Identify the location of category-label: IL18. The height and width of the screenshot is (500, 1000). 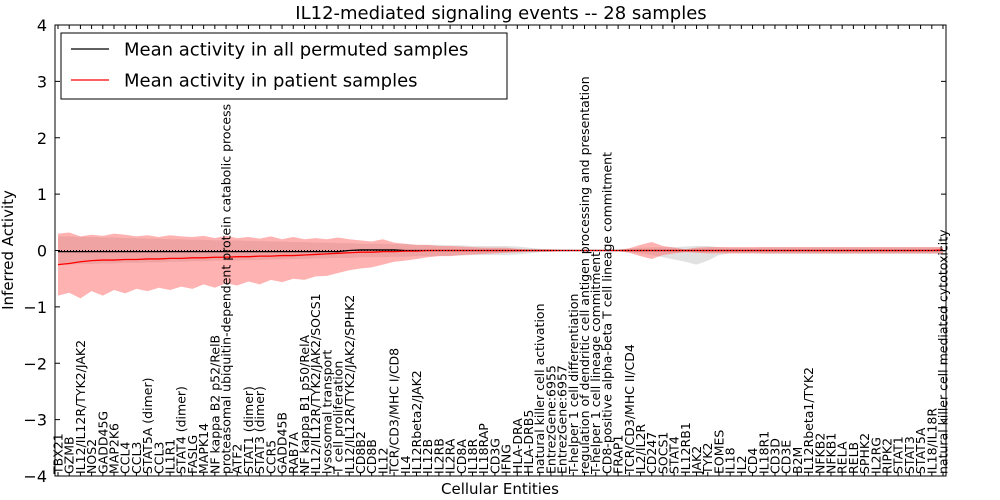
(730, 460).